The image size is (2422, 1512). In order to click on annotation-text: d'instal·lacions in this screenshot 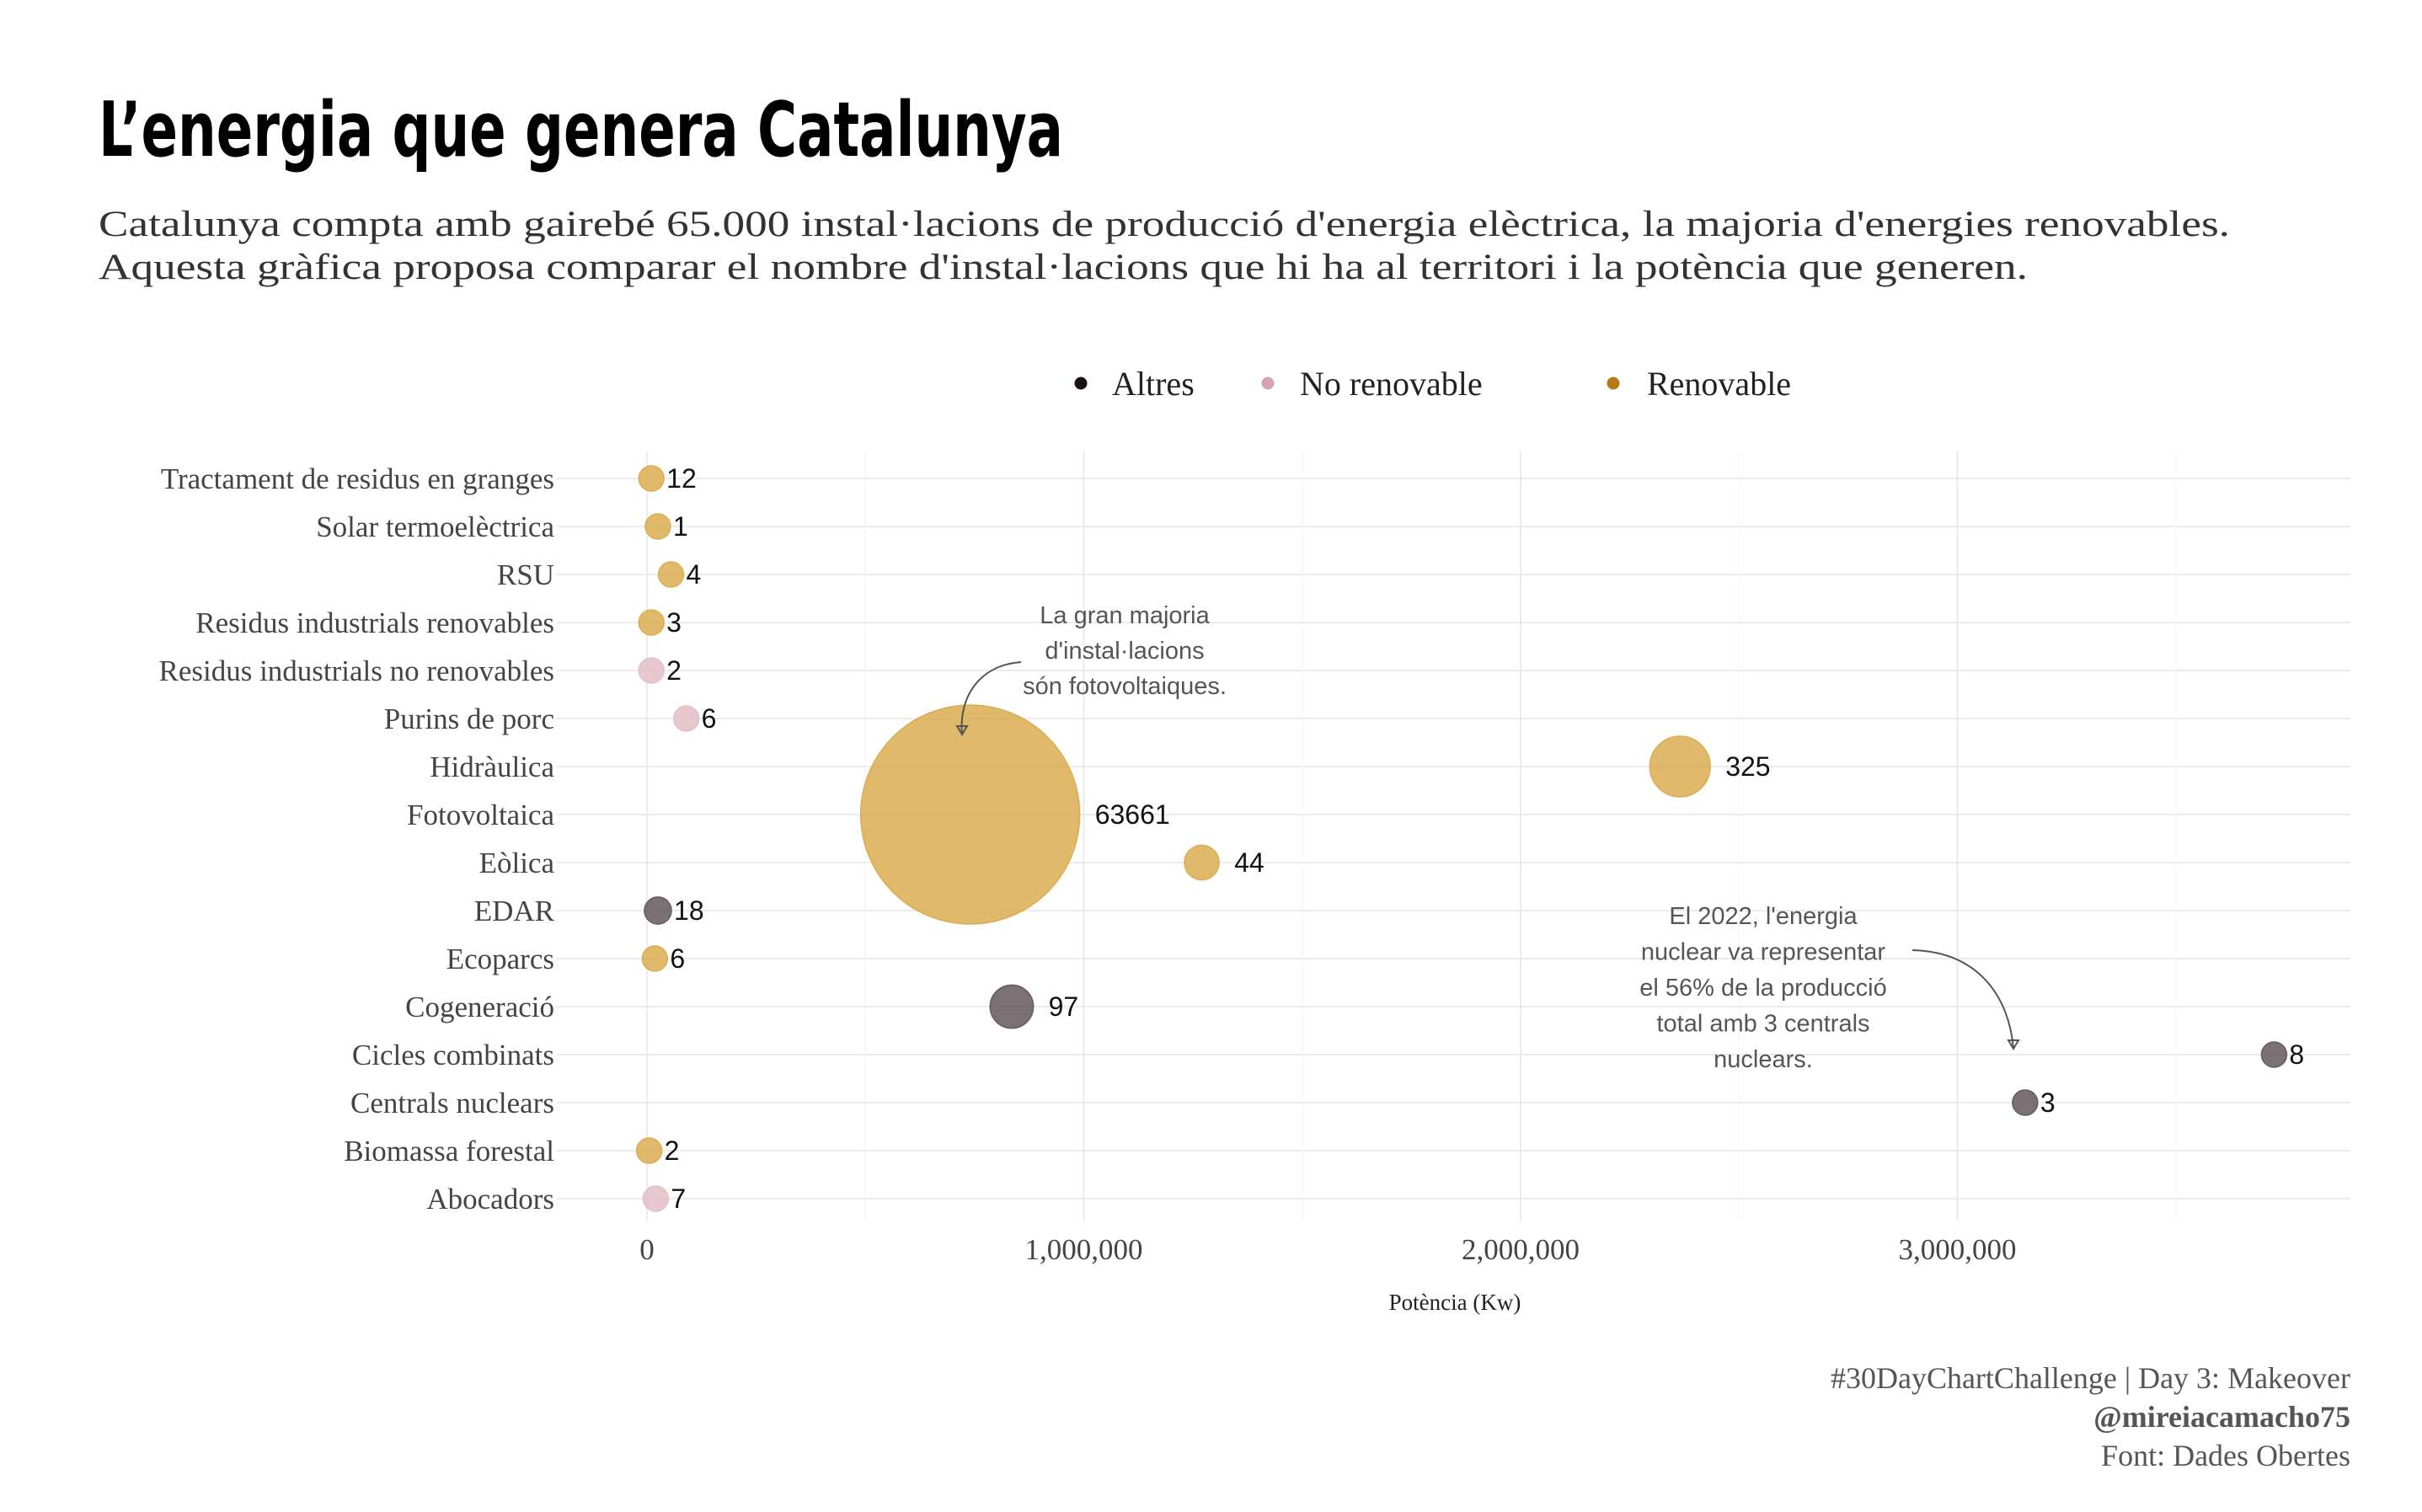, I will do `click(1124, 651)`.